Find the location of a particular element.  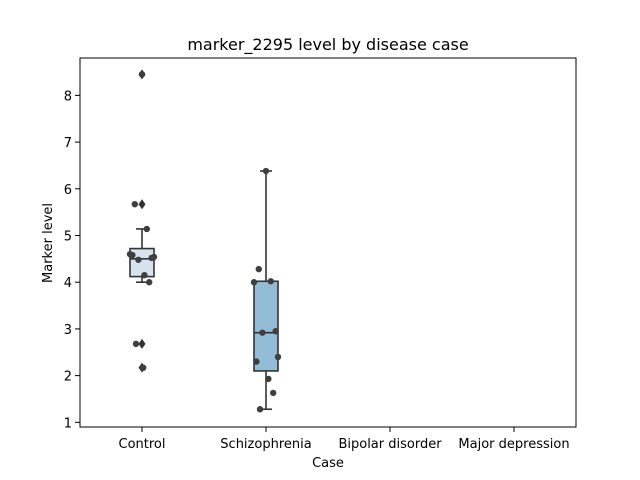

y-tick-label: 2 is located at coordinates (68, 377).